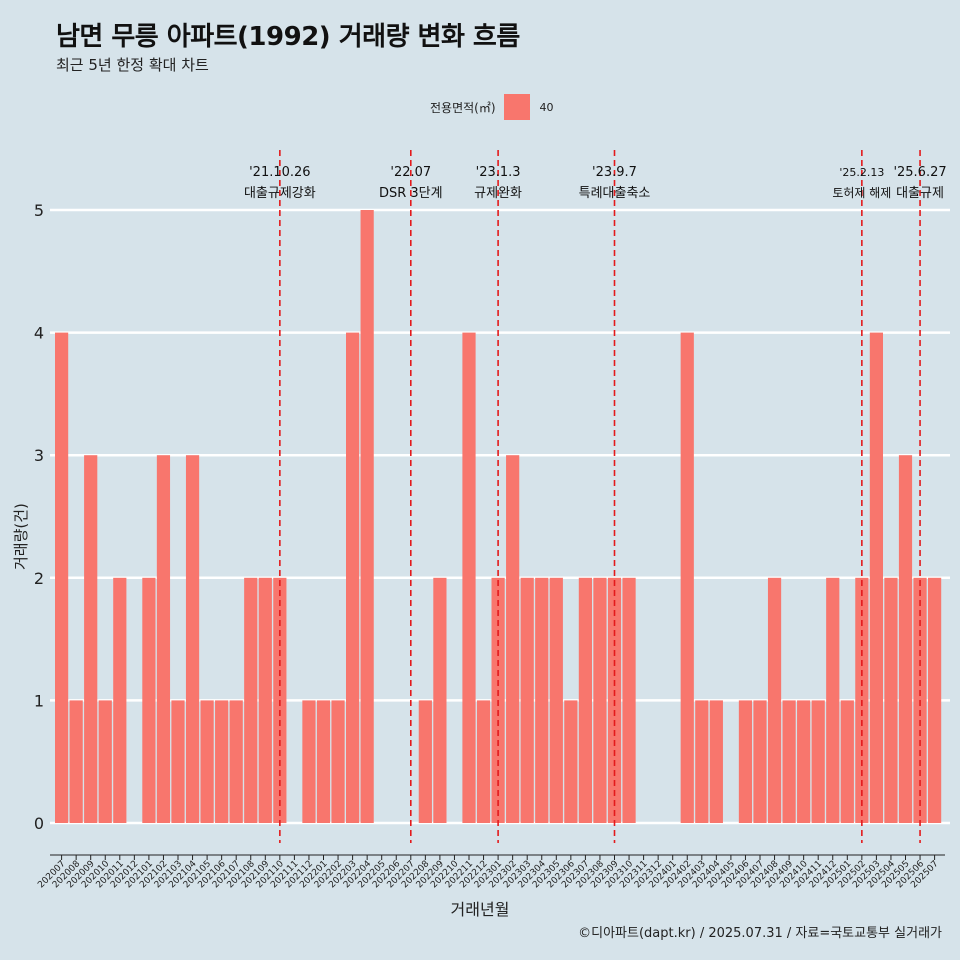 Image resolution: width=960 pixels, height=960 pixels. Describe the element at coordinates (516, 107) in the screenshot. I see `legend-swatch` at that location.